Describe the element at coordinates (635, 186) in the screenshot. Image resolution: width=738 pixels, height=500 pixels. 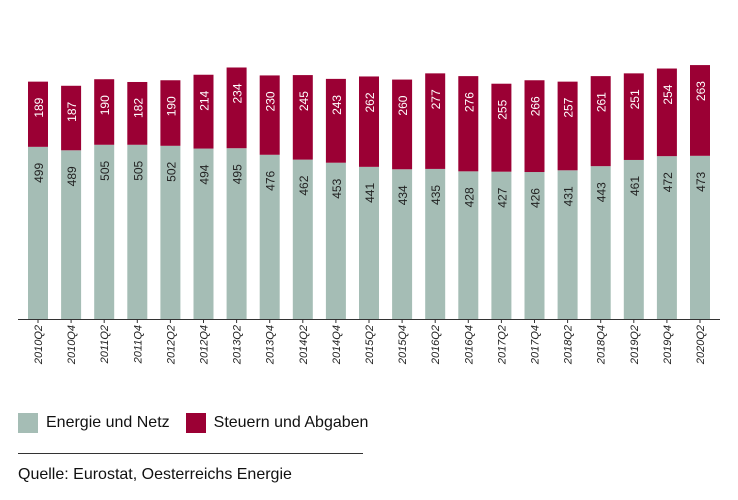
I see `data-label: 461` at that location.